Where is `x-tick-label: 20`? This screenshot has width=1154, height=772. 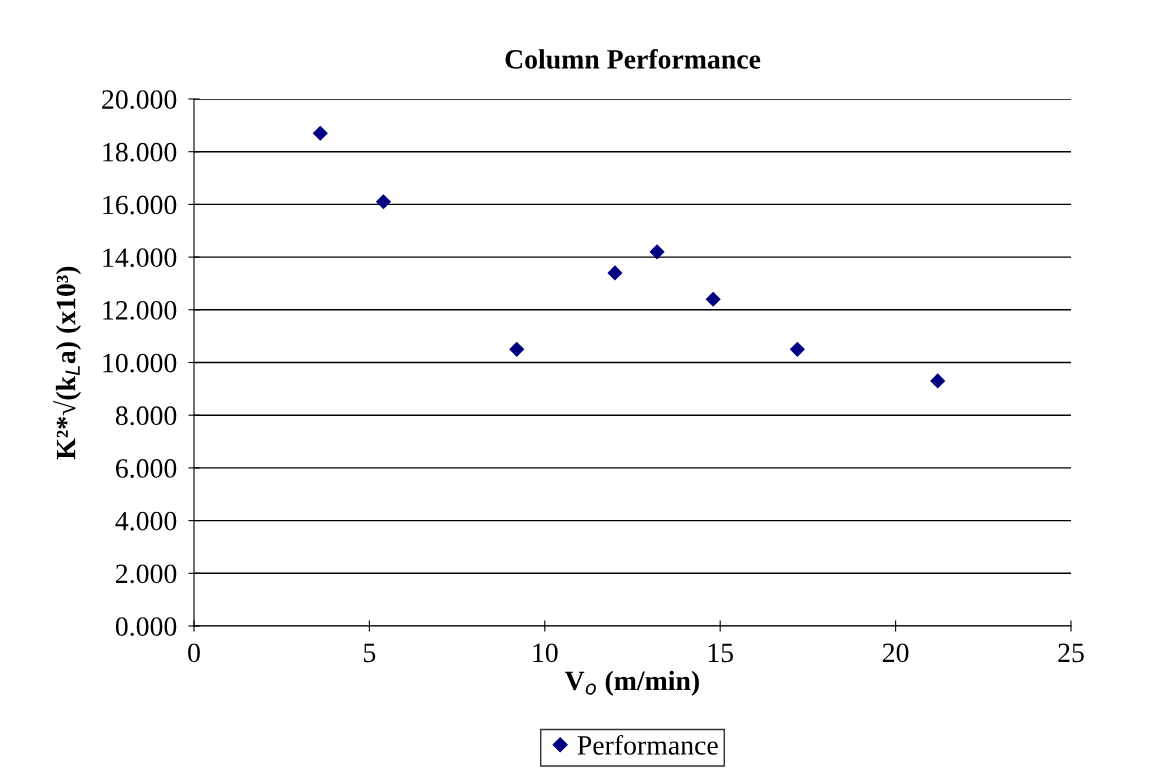 x-tick-label: 20 is located at coordinates (895, 653).